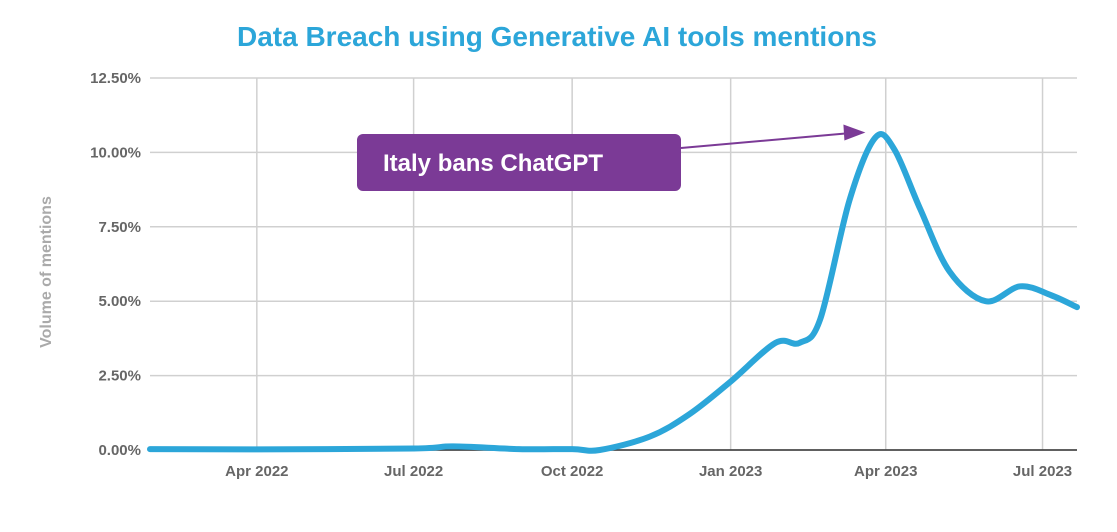 This screenshot has width=1117, height=532. Describe the element at coordinates (46, 272) in the screenshot. I see `y-axis-label: Volume of mentions` at that location.